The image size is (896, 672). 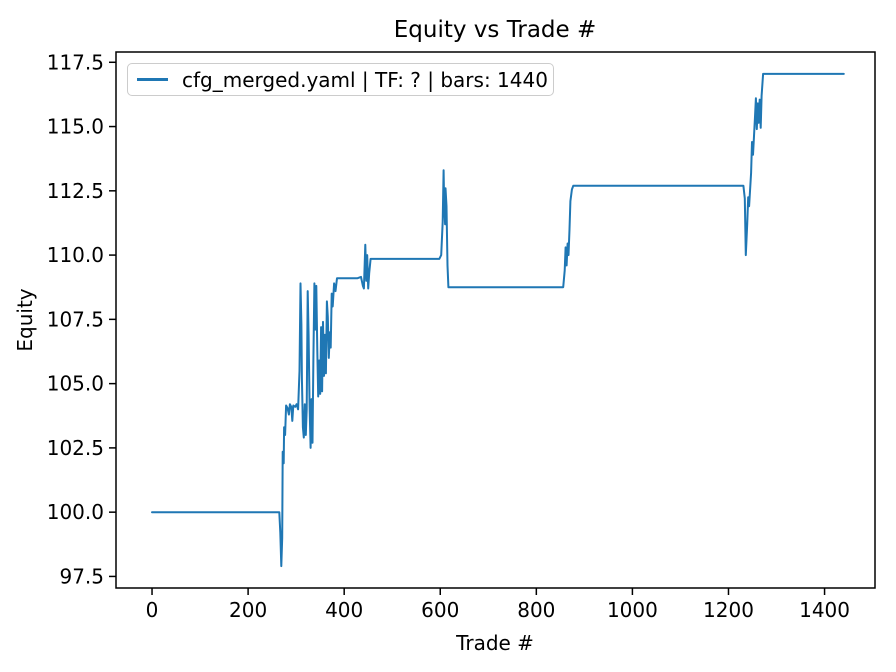 I want to click on x-tick-label: 0, so click(x=152, y=610).